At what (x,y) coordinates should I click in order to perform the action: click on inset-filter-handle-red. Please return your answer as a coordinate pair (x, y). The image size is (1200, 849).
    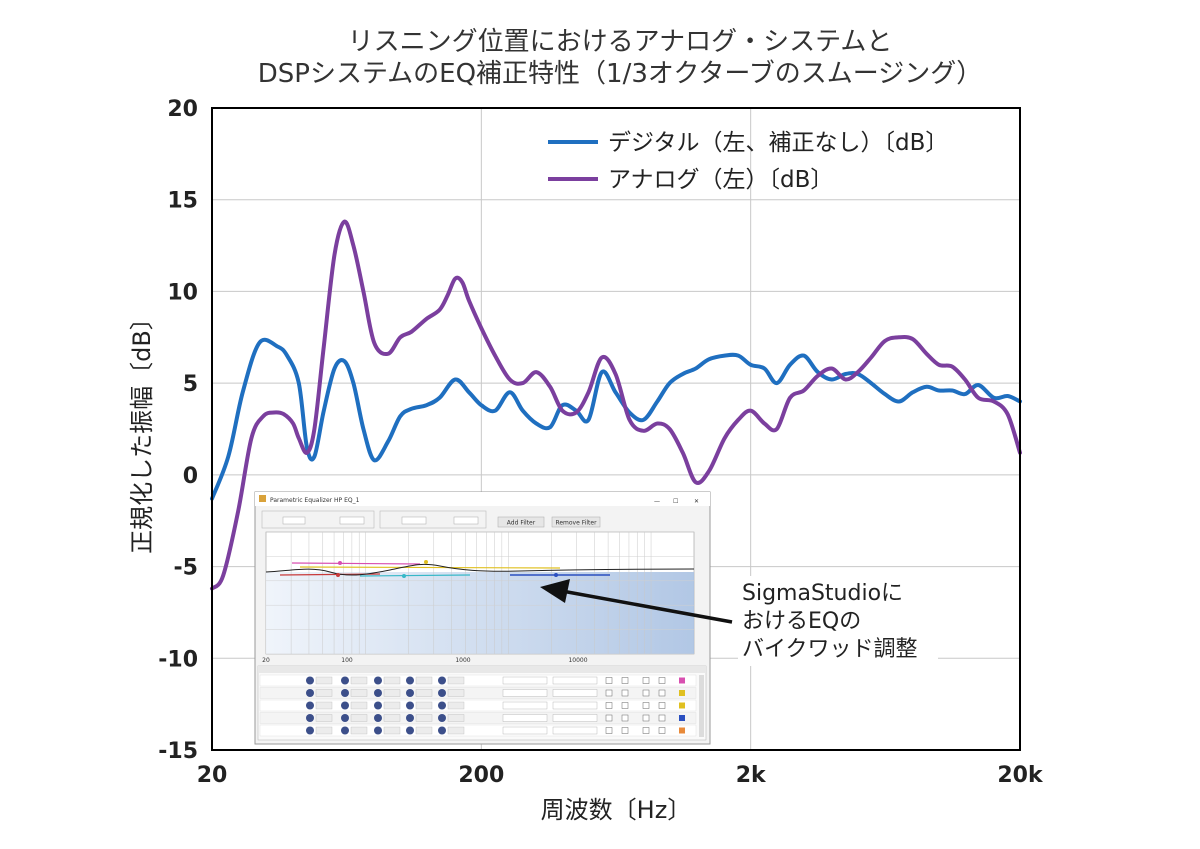
    Looking at the image, I should click on (338, 575).